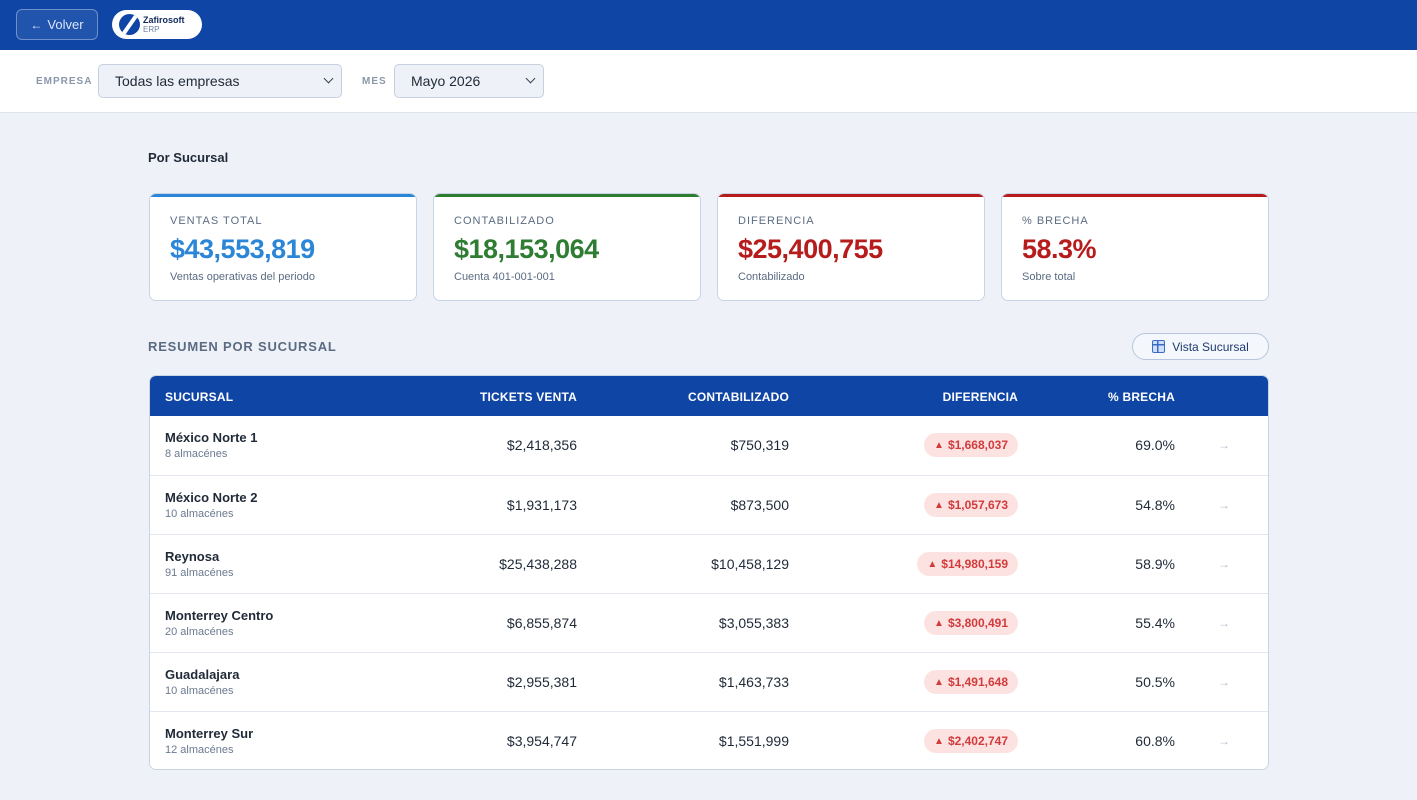  I want to click on diferencia-badge: ▲ $1,668,037, so click(971, 445).